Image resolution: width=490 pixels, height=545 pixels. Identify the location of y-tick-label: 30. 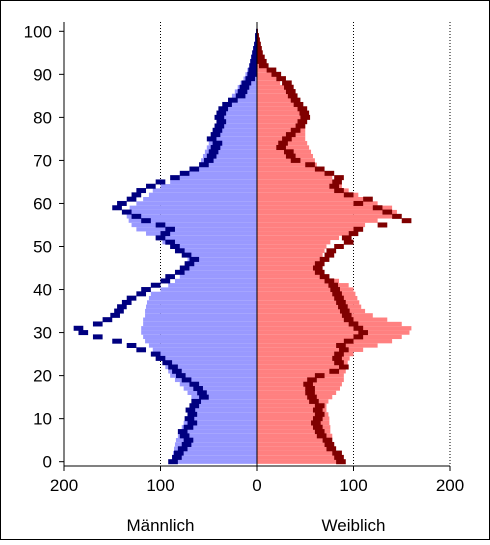
(42, 333).